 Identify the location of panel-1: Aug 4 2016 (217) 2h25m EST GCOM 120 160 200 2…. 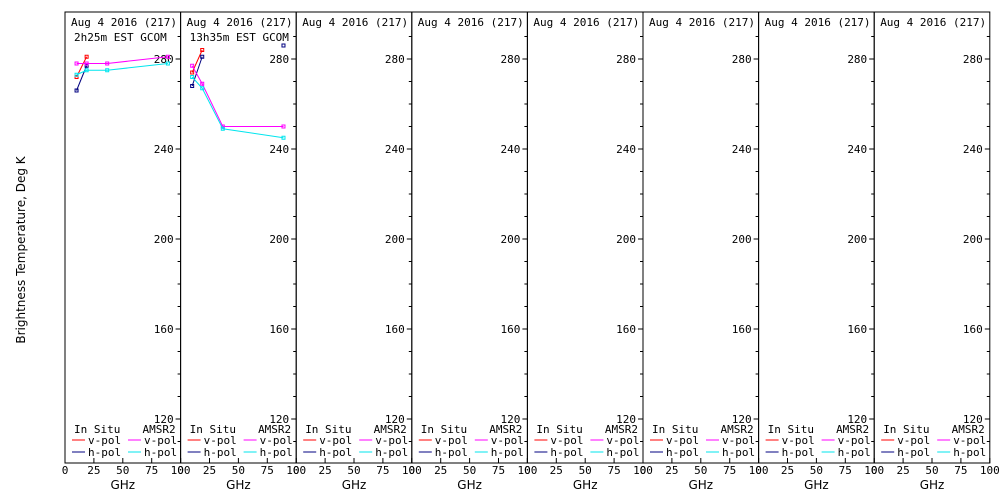
(126, 251).